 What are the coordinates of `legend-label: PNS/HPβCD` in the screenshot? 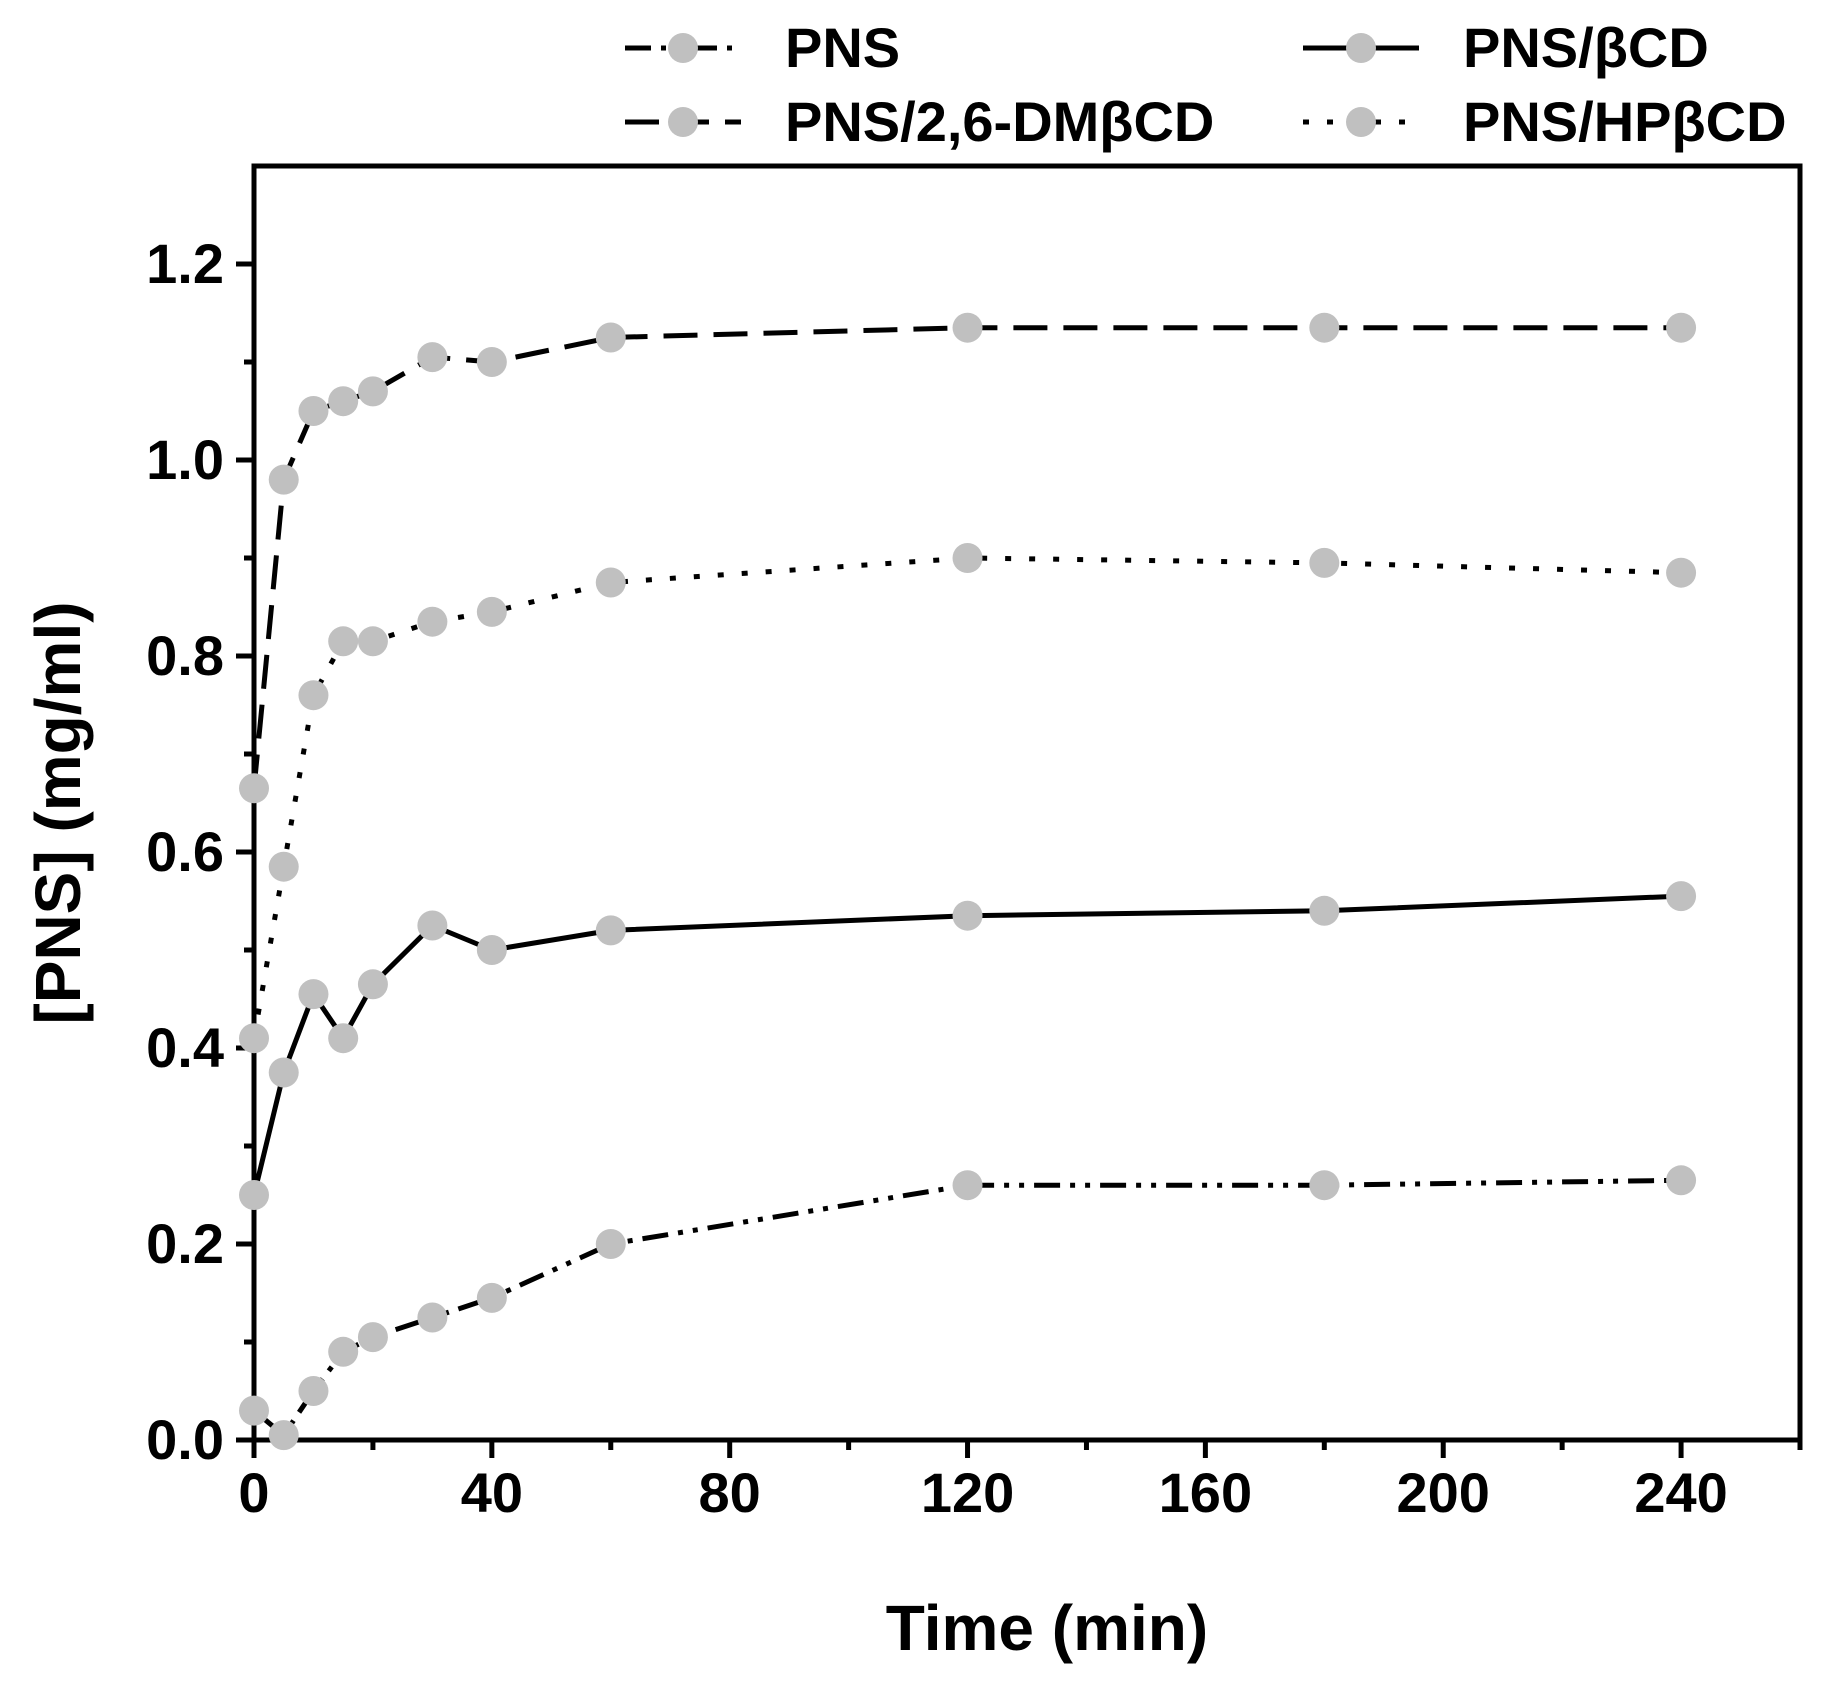 It's located at (1625, 121).